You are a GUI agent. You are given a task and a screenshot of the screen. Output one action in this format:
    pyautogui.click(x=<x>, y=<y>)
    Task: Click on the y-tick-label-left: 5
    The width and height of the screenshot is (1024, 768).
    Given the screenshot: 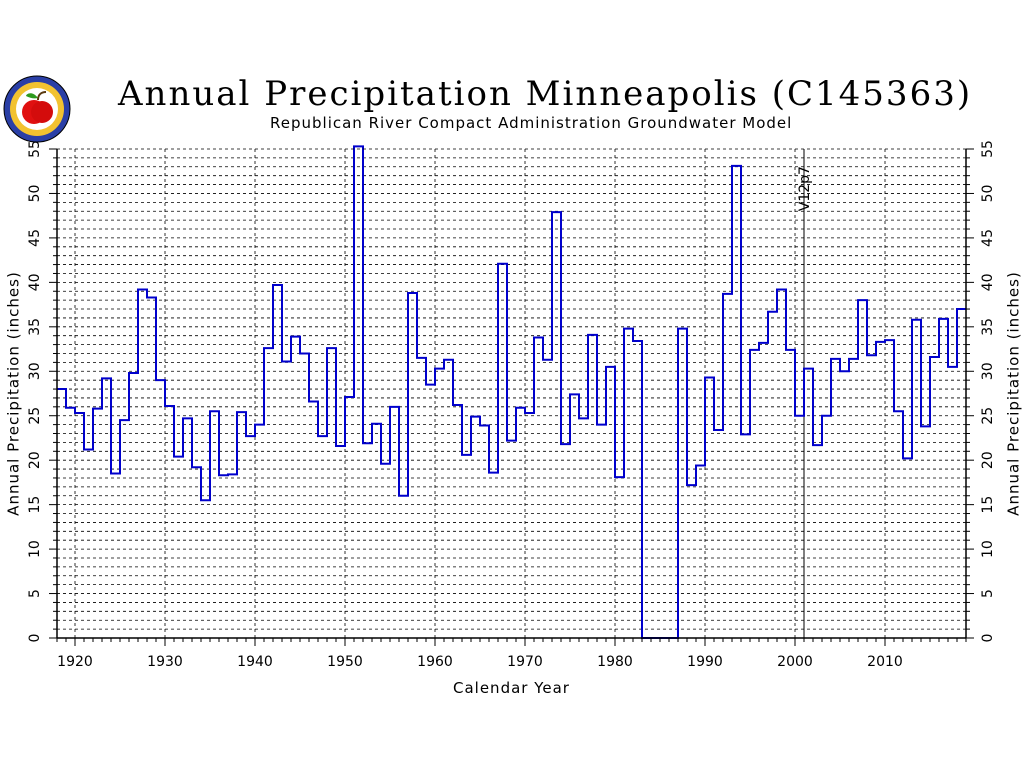 What is the action you would take?
    pyautogui.click(x=35, y=593)
    